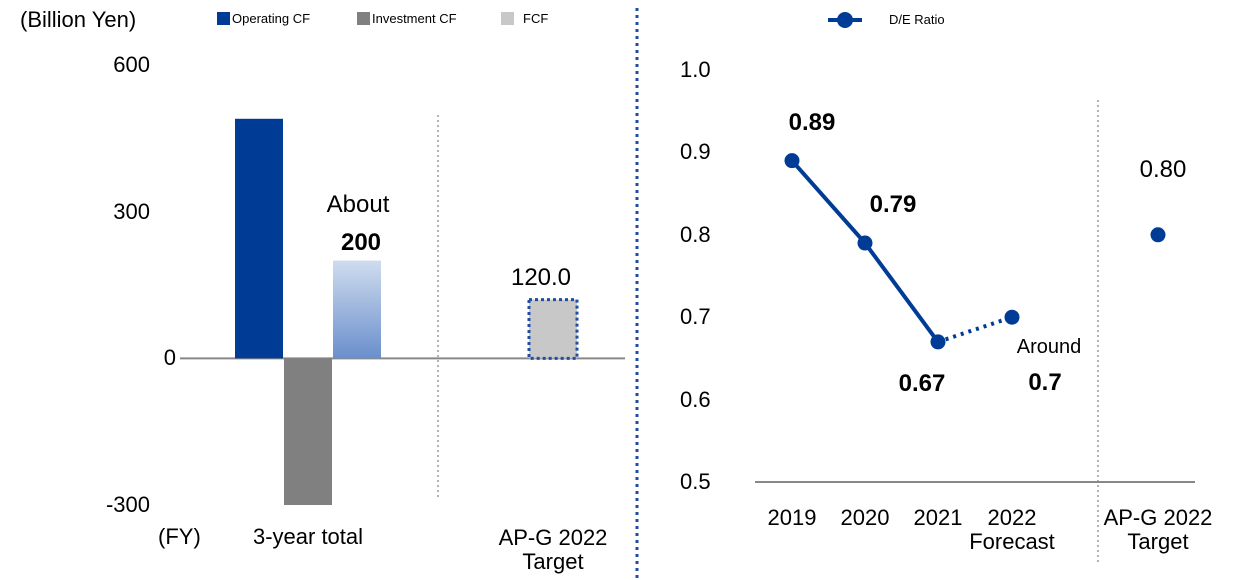  Describe the element at coordinates (695, 481) in the screenshot. I see `y-tick-label: 0.5` at that location.